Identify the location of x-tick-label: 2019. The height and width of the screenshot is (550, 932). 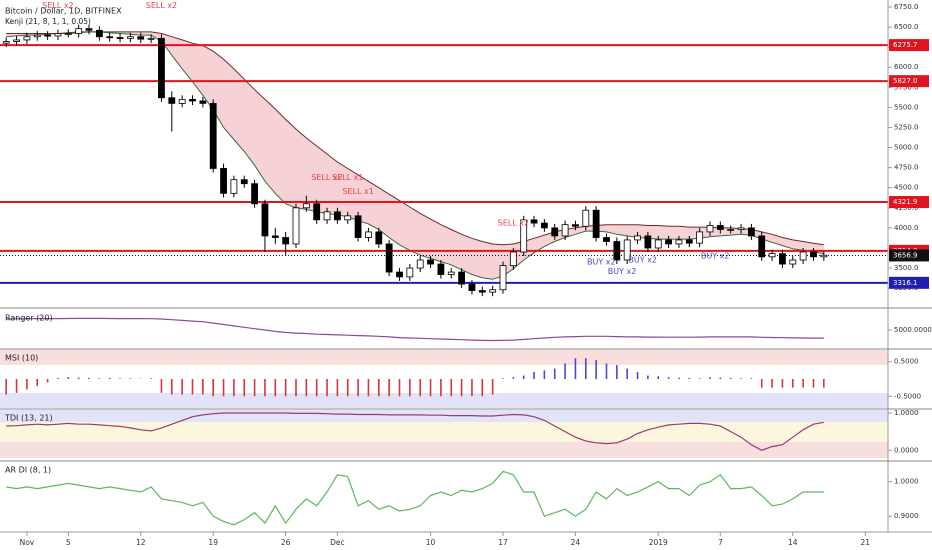
(658, 542).